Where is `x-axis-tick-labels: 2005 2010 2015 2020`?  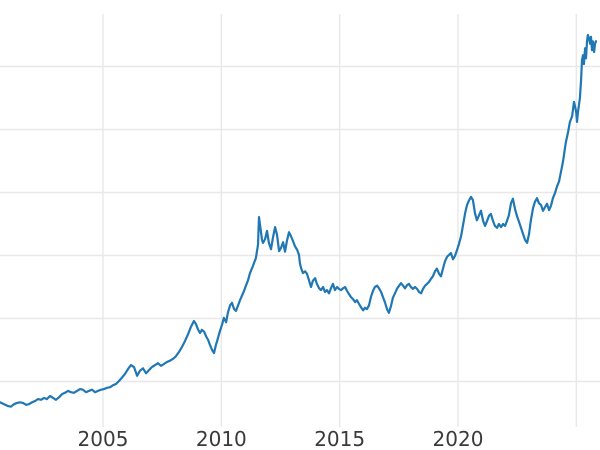 x-axis-tick-labels: 2005 2010 2015 2020 is located at coordinates (281, 438).